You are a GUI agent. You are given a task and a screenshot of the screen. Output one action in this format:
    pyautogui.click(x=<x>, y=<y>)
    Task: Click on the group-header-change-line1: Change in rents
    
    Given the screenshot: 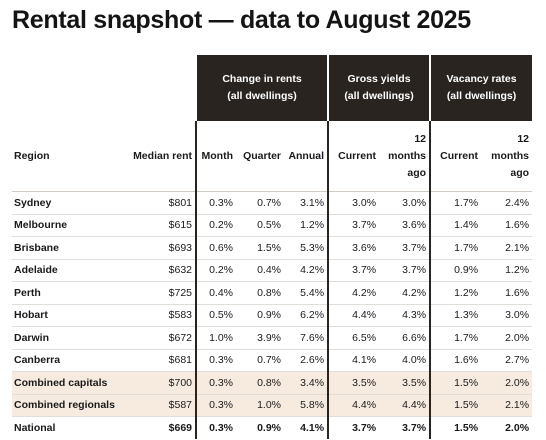 What is the action you would take?
    pyautogui.click(x=262, y=79)
    